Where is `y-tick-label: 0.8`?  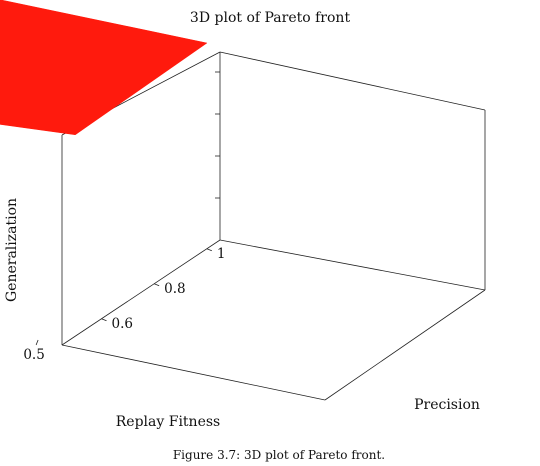
y-tick-label: 0.8 is located at coordinates (174, 289).